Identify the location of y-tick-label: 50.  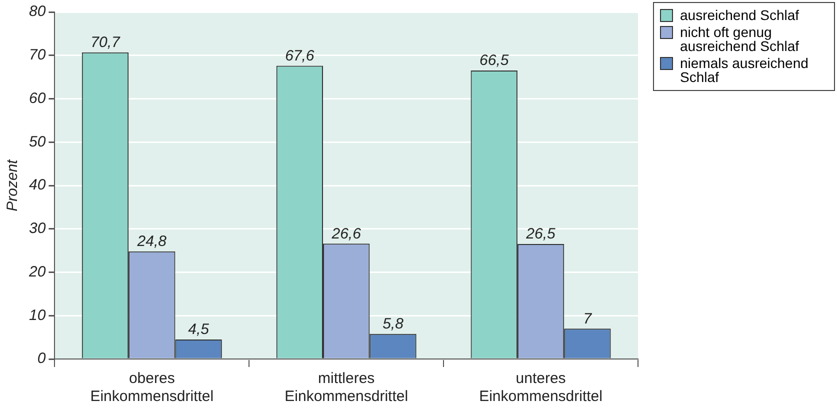
(37, 141).